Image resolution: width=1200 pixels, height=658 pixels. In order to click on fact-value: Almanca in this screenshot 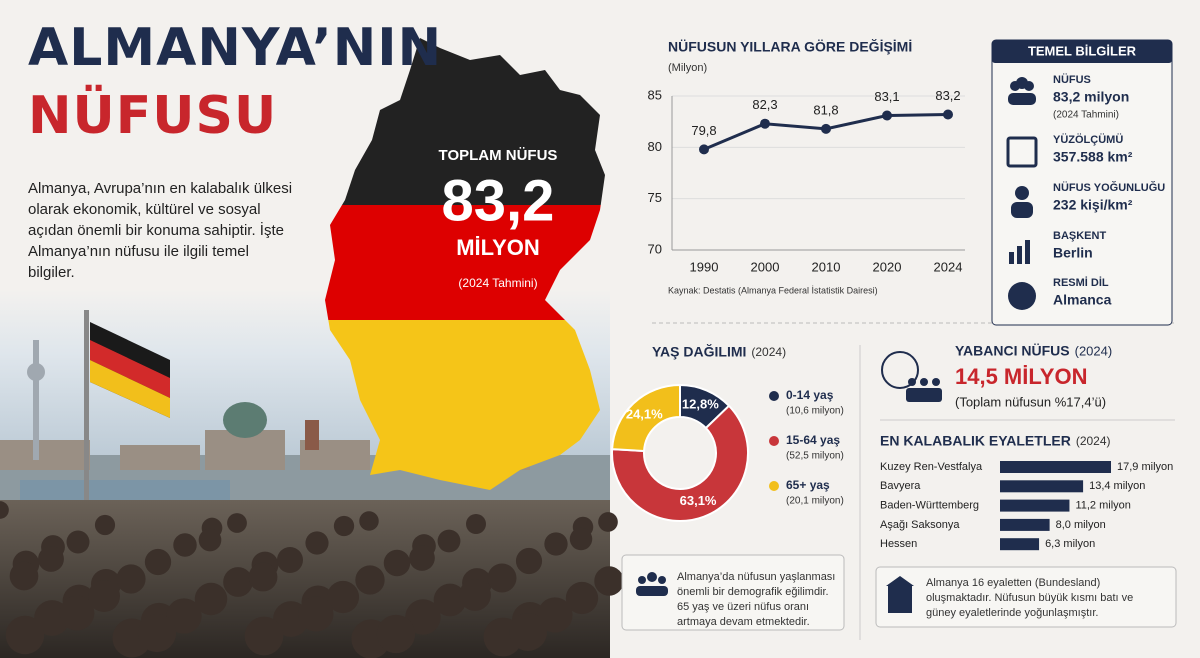, I will do `click(1082, 300)`.